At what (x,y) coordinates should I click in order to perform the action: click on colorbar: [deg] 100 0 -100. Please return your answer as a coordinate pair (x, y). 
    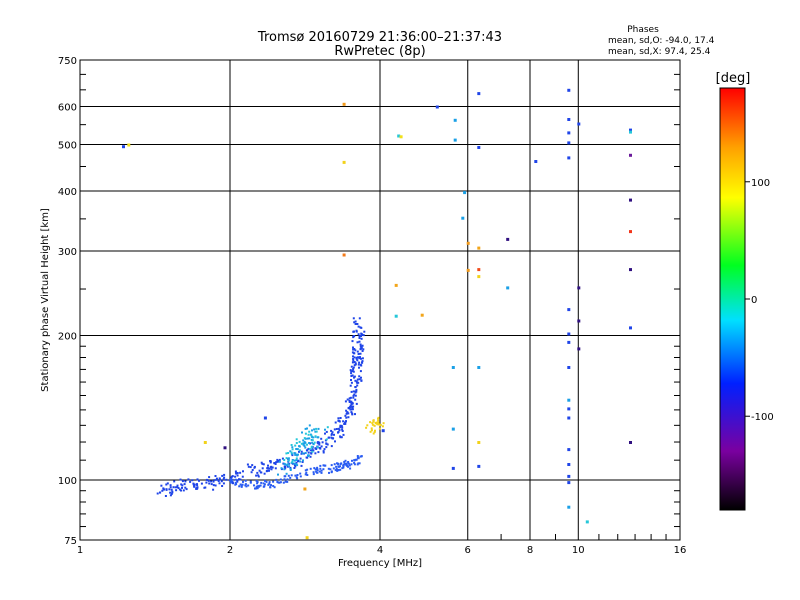
    Looking at the image, I should click on (745, 291).